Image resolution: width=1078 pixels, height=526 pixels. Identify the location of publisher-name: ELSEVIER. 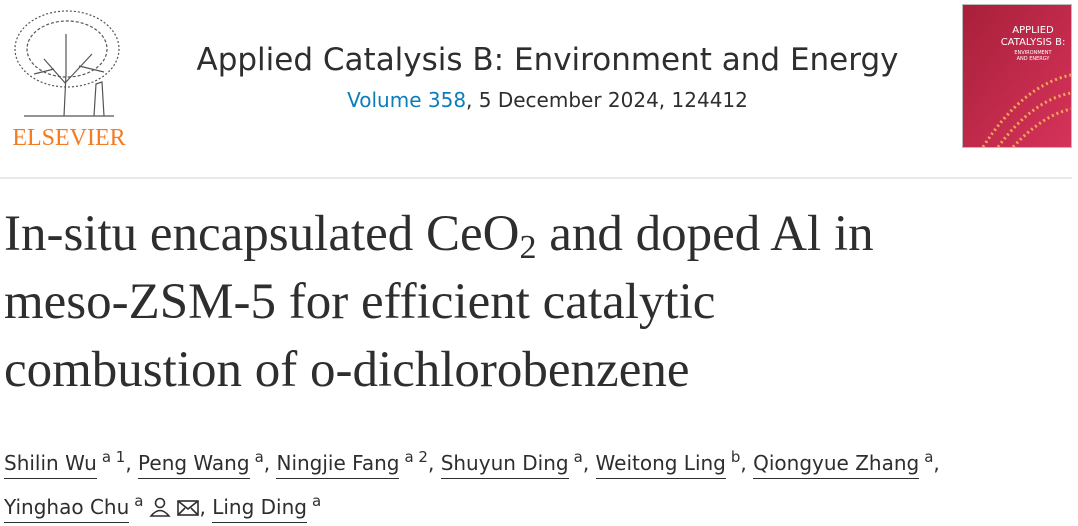
(68, 137).